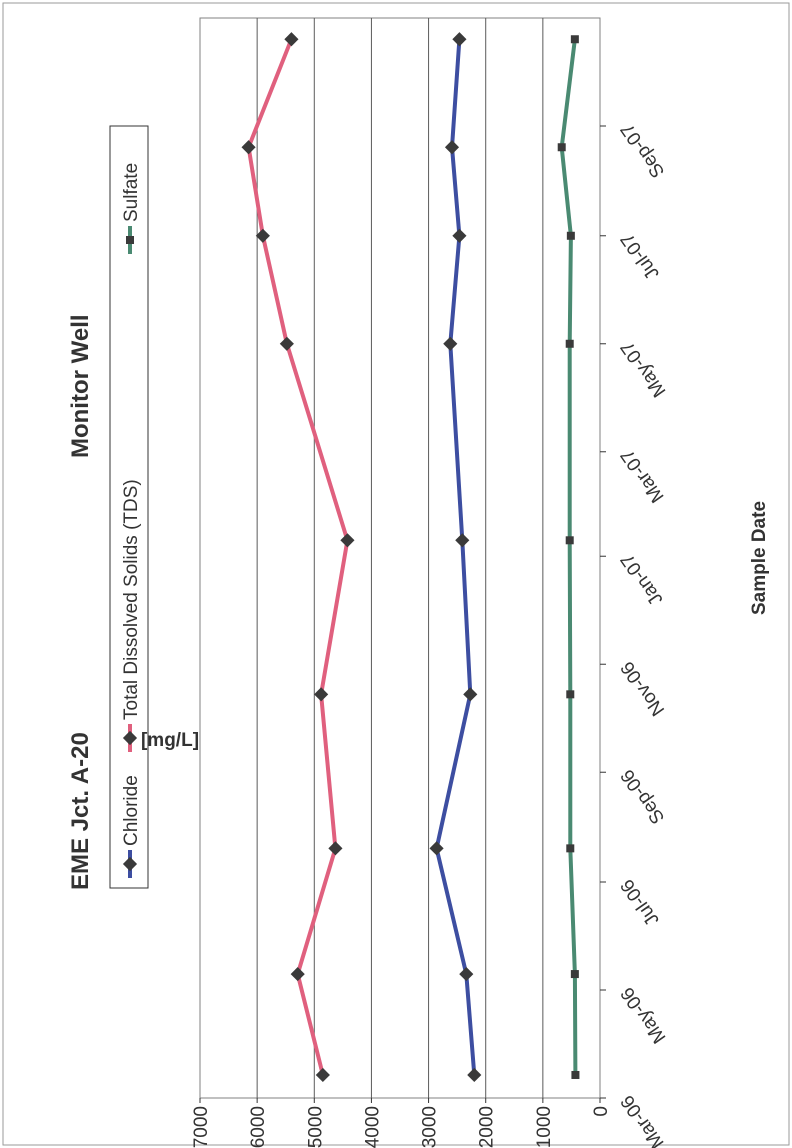  What do you see at coordinates (80, 811) in the screenshot?
I see `chart-title-left: EME Jct. A-20` at bounding box center [80, 811].